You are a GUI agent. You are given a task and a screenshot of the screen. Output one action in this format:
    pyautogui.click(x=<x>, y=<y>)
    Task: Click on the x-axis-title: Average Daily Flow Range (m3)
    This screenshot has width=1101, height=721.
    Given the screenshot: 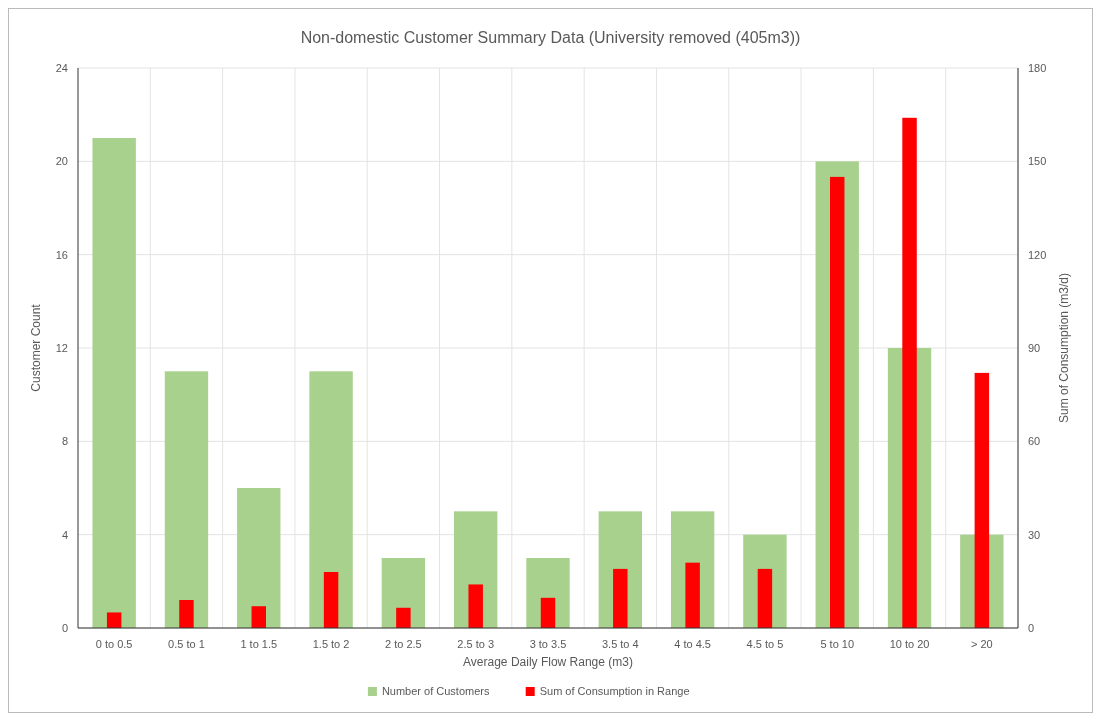 What is the action you would take?
    pyautogui.click(x=548, y=662)
    